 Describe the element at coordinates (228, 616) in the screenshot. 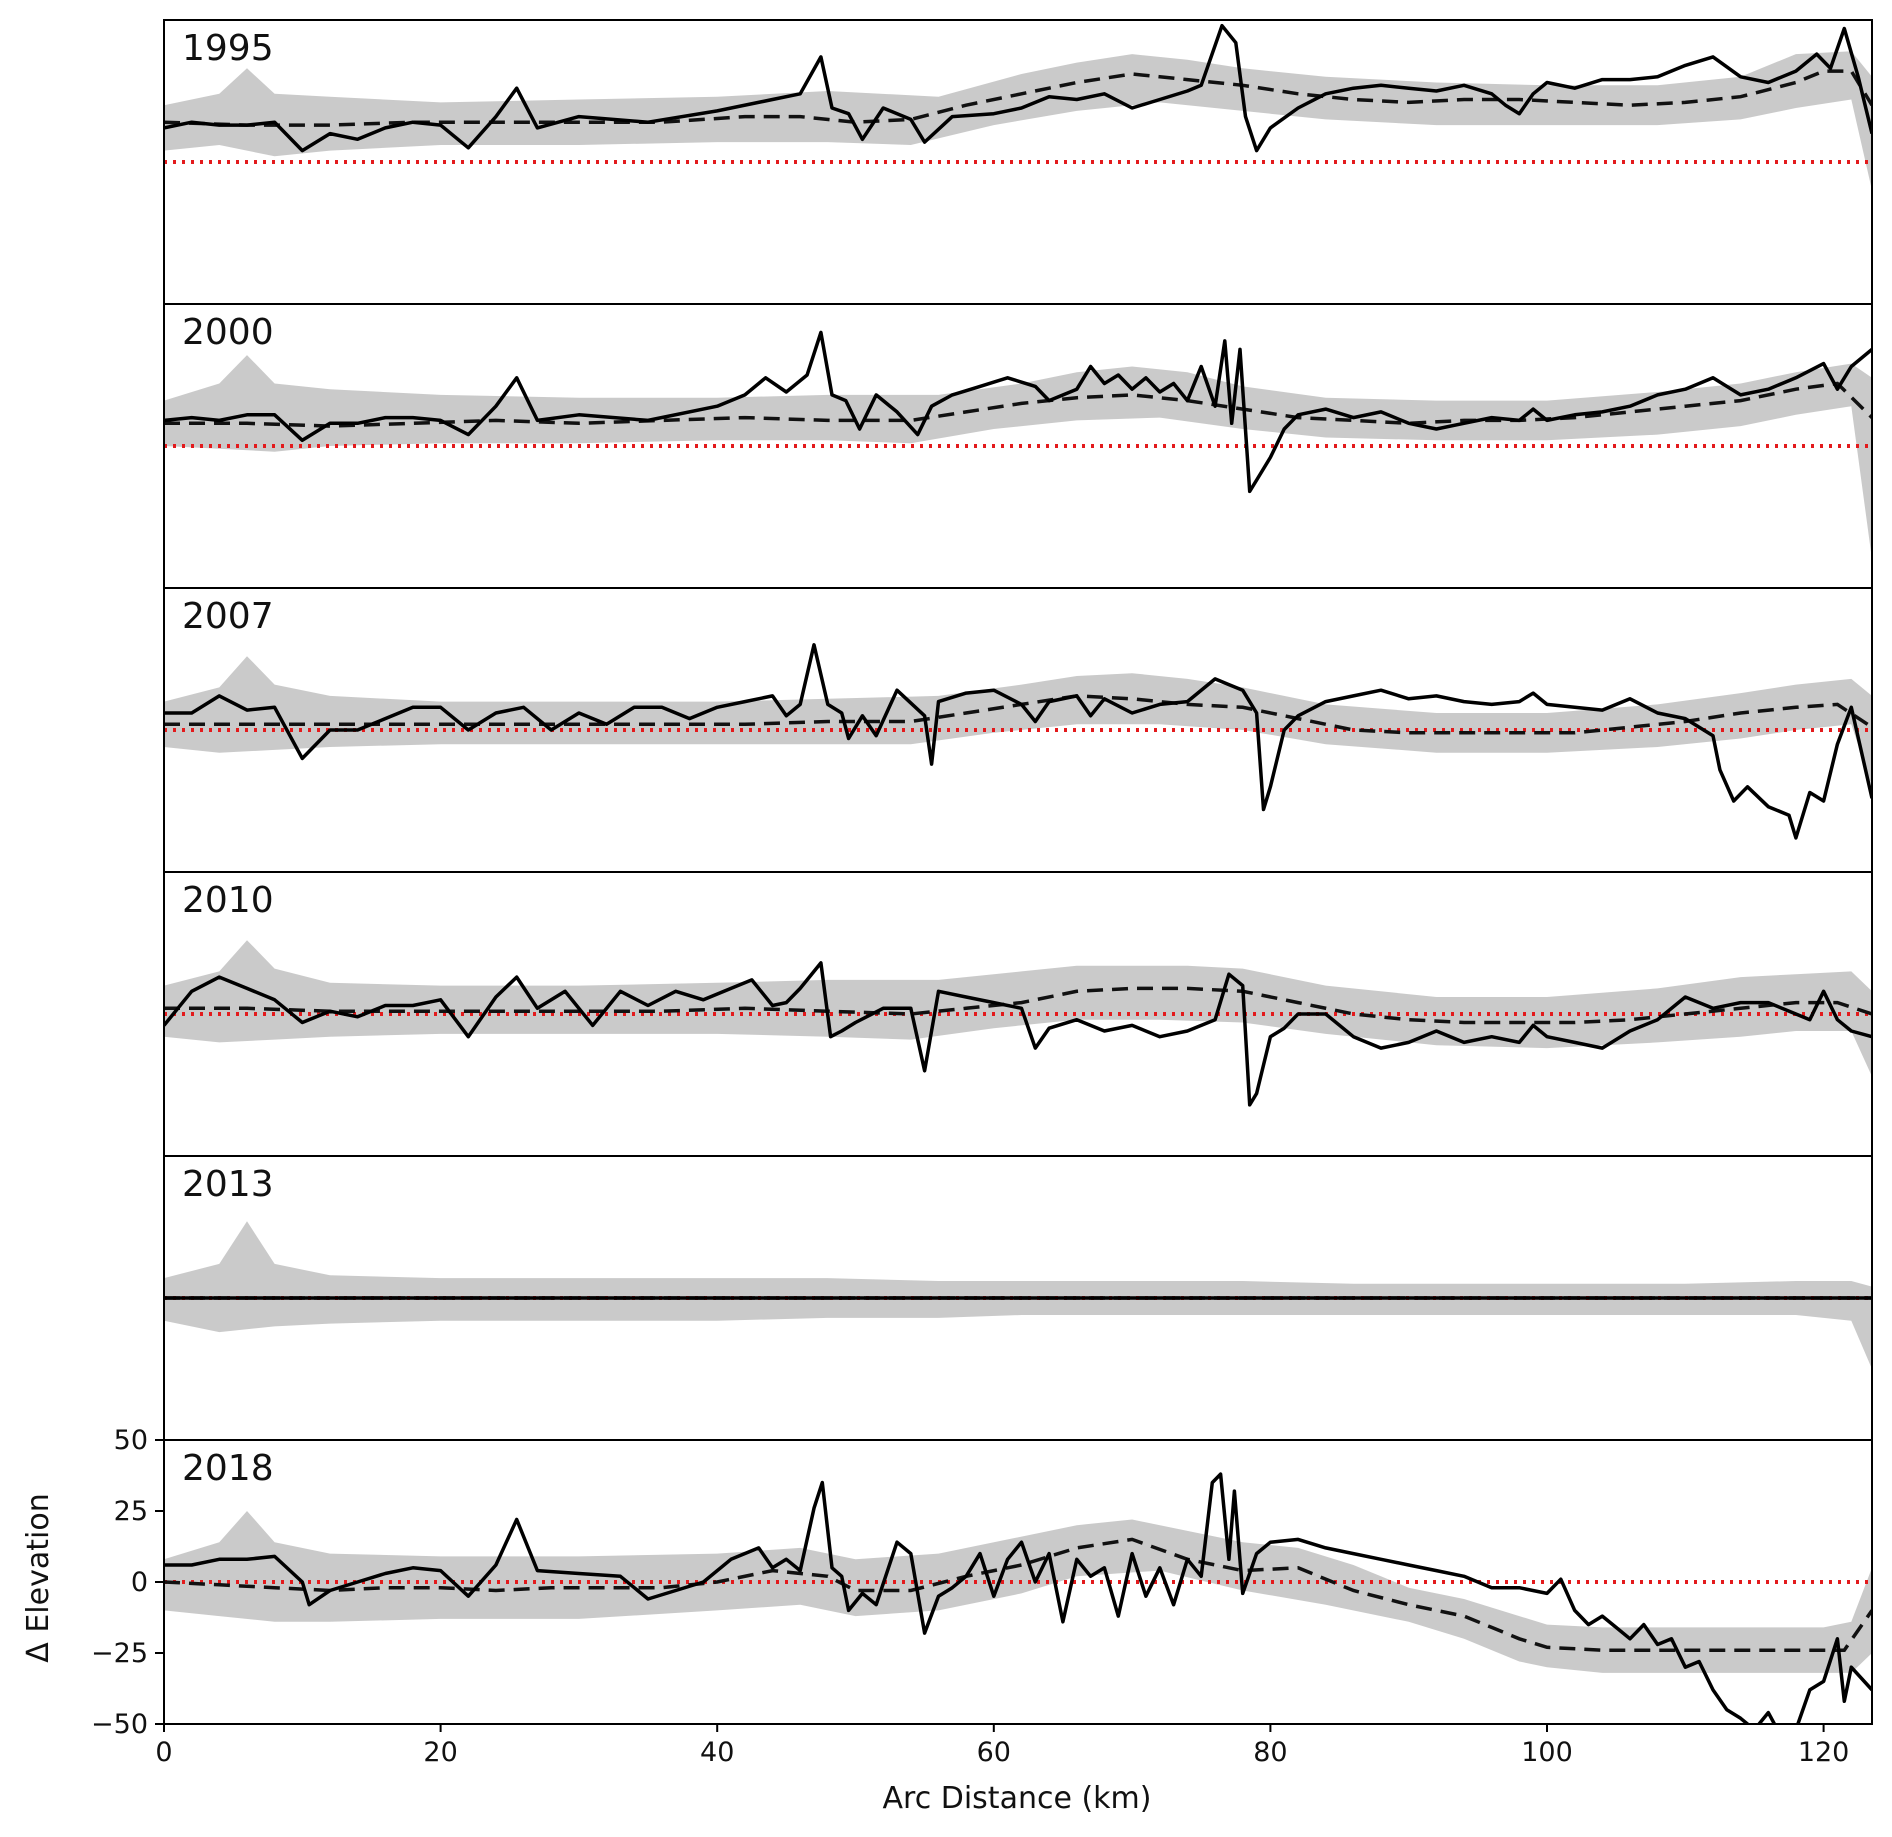

I see `panel-year-label: 2007` at that location.